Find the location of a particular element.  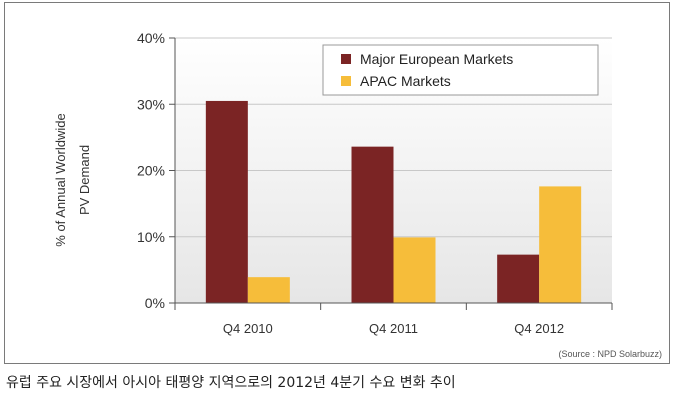

legend: Major European Markets APAC Markets is located at coordinates (460, 70).